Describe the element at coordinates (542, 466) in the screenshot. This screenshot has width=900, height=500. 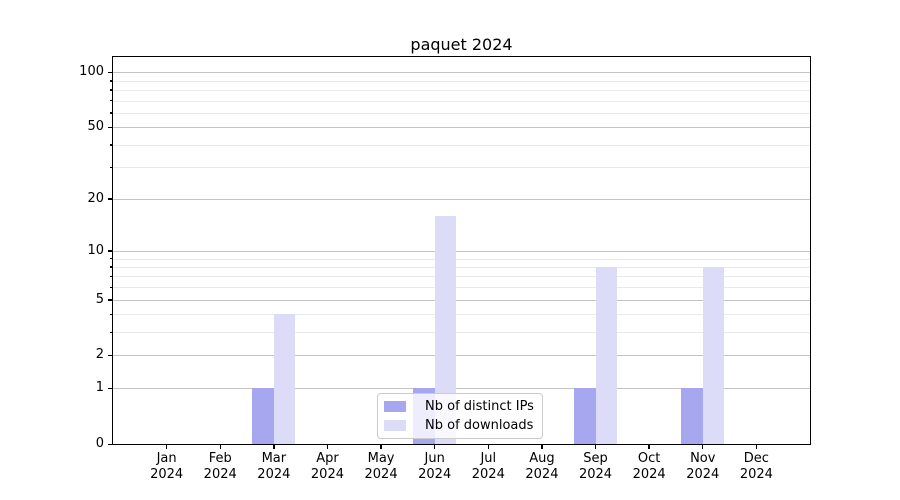
I see `x-axis-tick-label: Aug 2024` at that location.